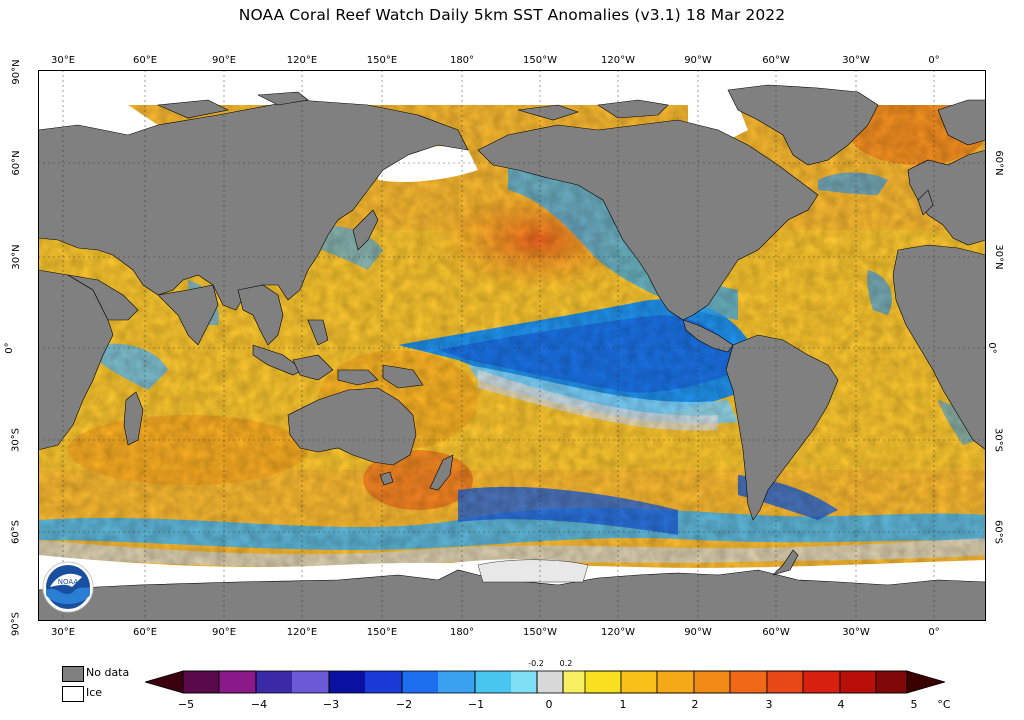  Describe the element at coordinates (944, 704) in the screenshot. I see `colorbar-unit: °C` at that location.